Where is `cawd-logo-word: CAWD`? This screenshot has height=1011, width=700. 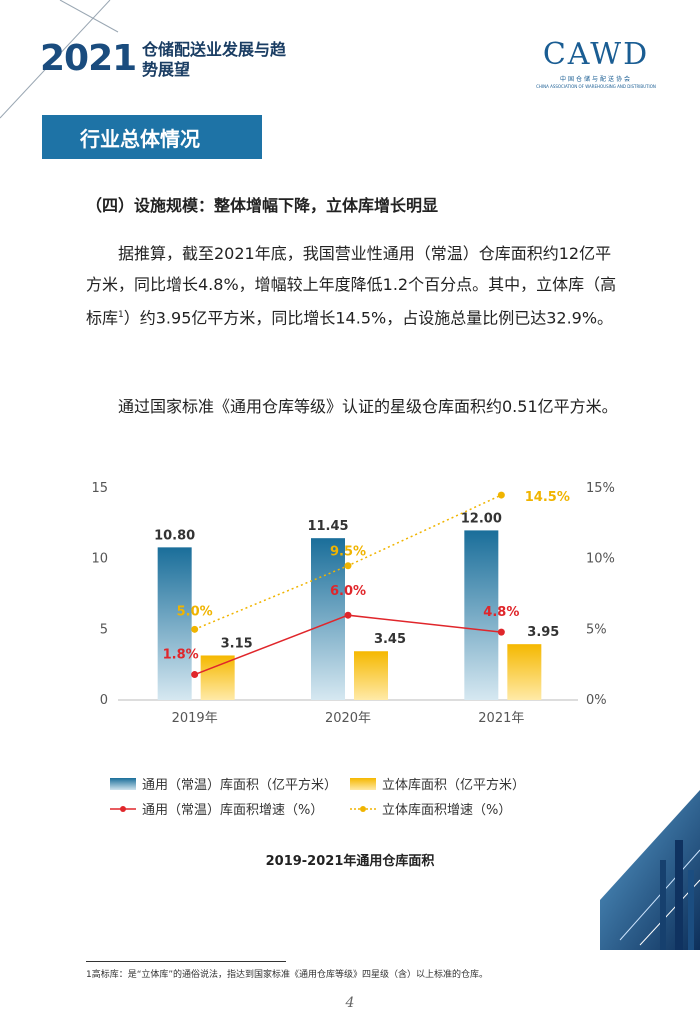
cawd-logo-word: CAWD is located at coordinates (596, 55).